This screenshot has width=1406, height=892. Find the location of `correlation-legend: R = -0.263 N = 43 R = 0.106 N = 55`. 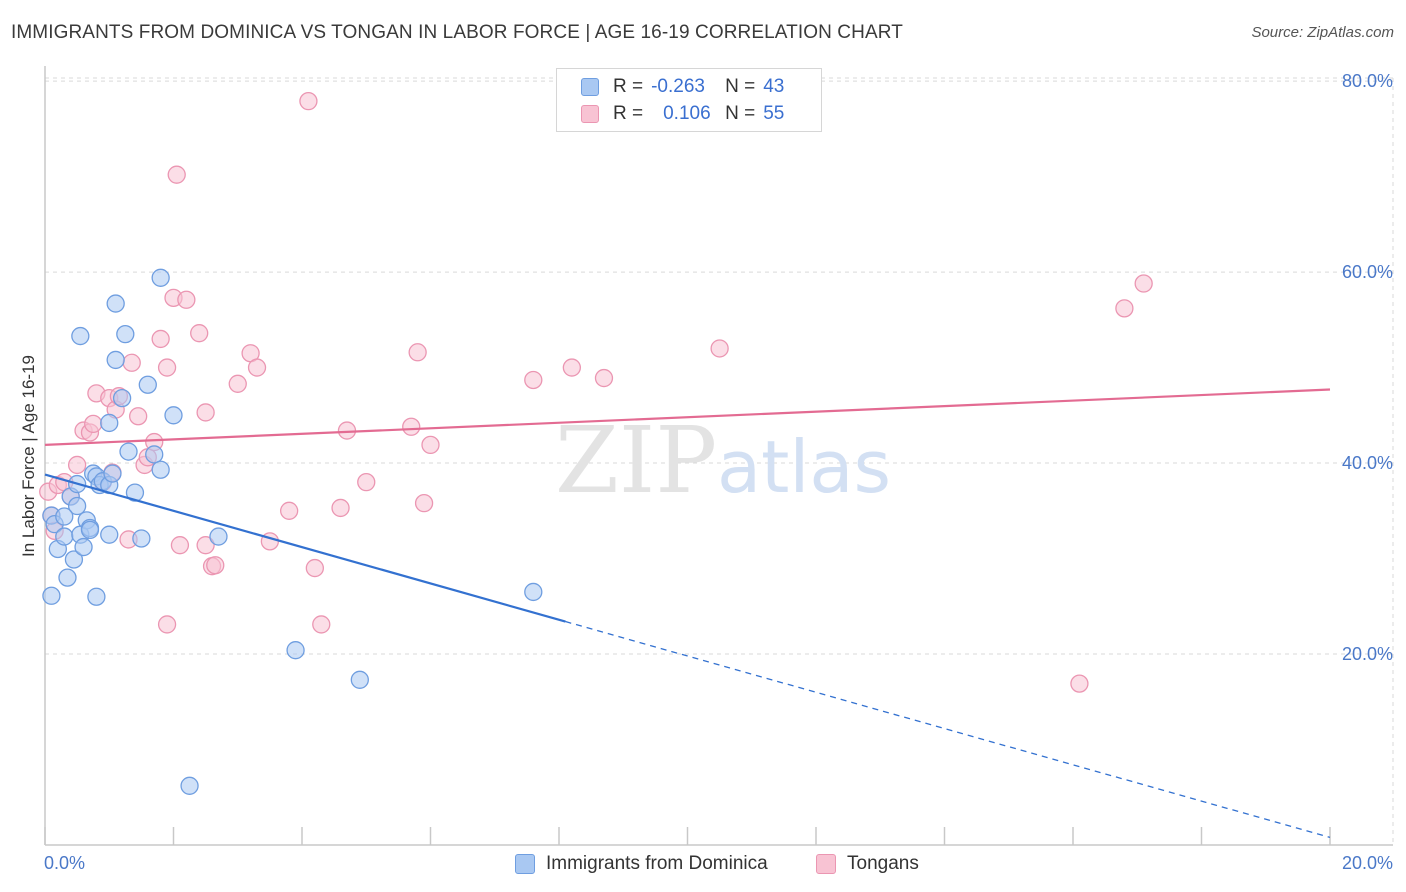

correlation-legend: R = -0.263 N = 43 R = 0.106 N = 55 is located at coordinates (689, 100).